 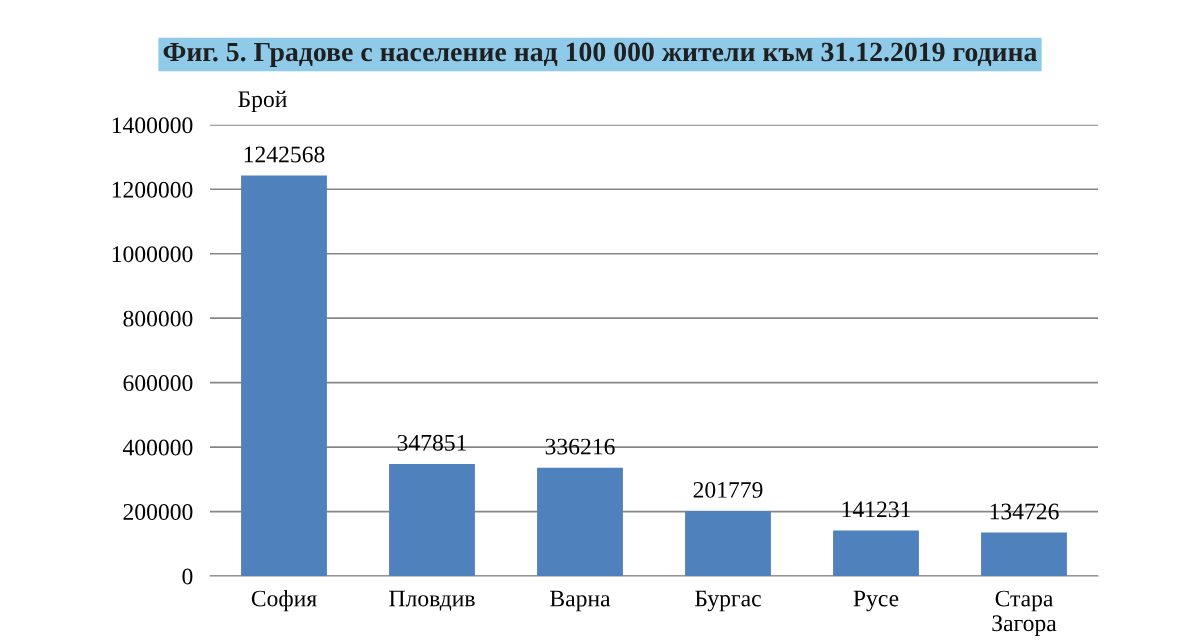 I want to click on y-tick-label: 400000, so click(x=157, y=447).